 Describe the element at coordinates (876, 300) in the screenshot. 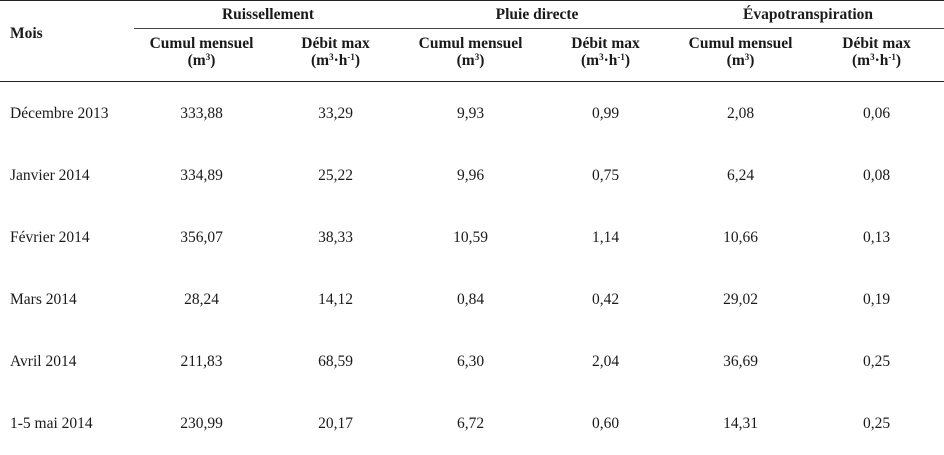

I see `cell-value: 0,19` at that location.